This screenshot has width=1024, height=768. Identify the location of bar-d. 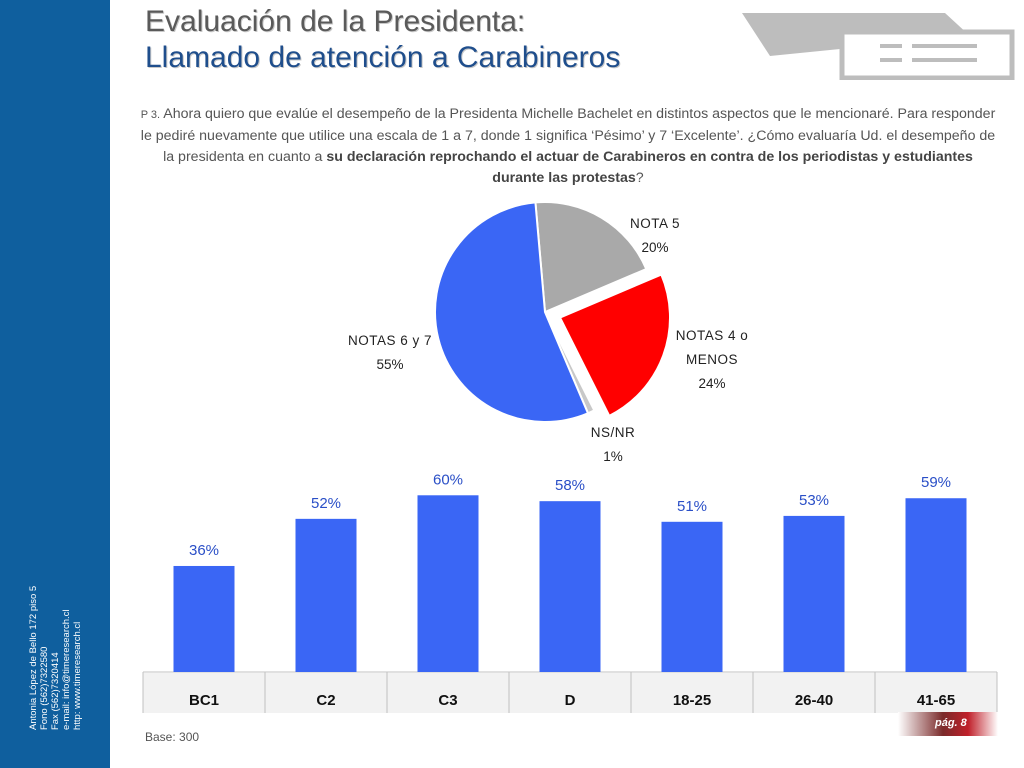
(570, 586).